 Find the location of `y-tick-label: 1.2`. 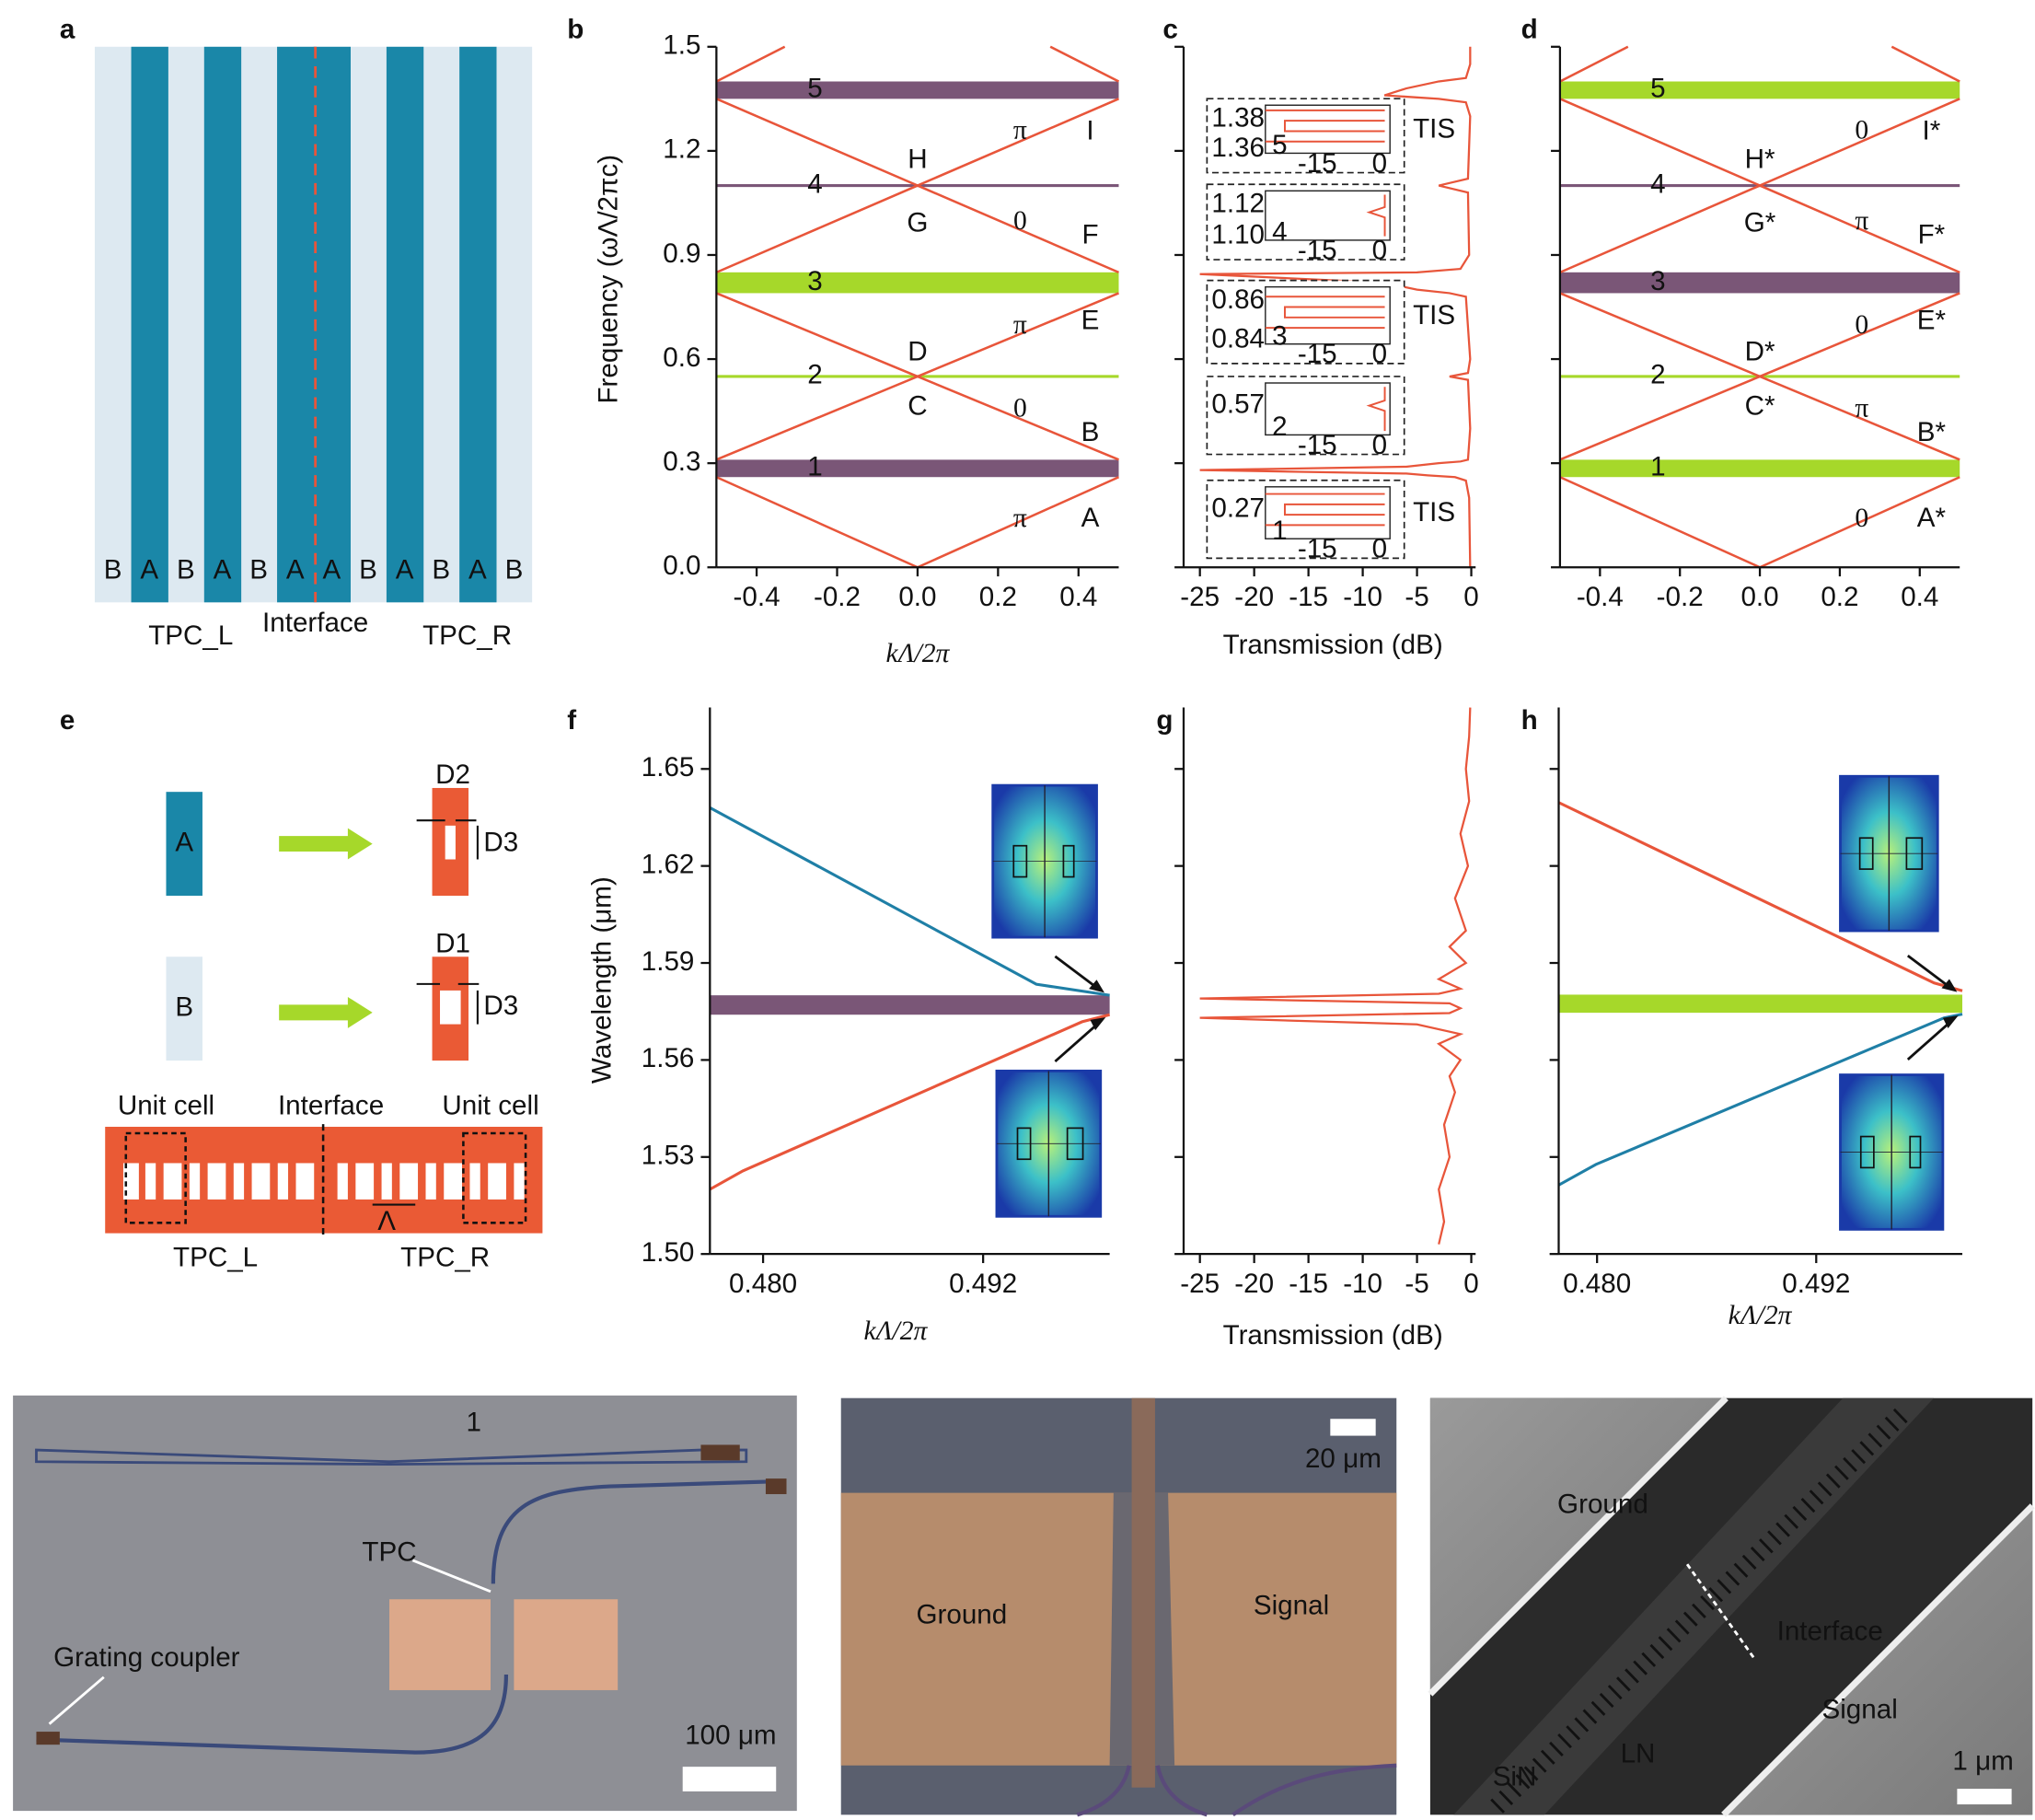

y-tick-label: 1.2 is located at coordinates (681, 149).